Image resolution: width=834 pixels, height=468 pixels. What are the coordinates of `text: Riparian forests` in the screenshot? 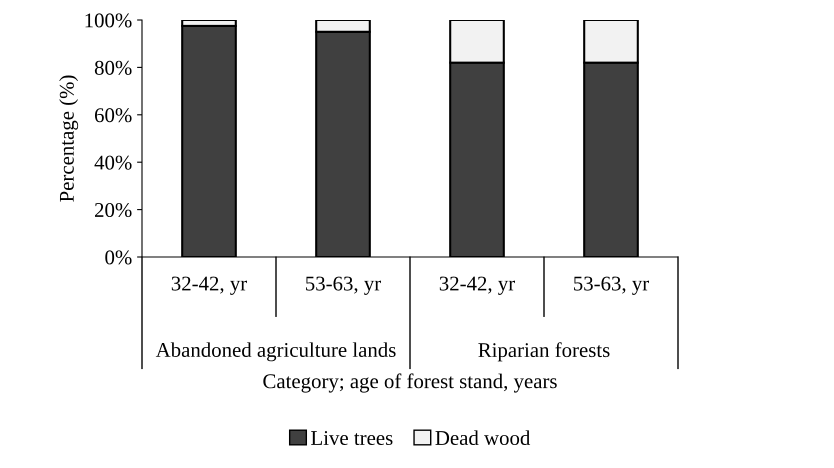 It's located at (544, 352).